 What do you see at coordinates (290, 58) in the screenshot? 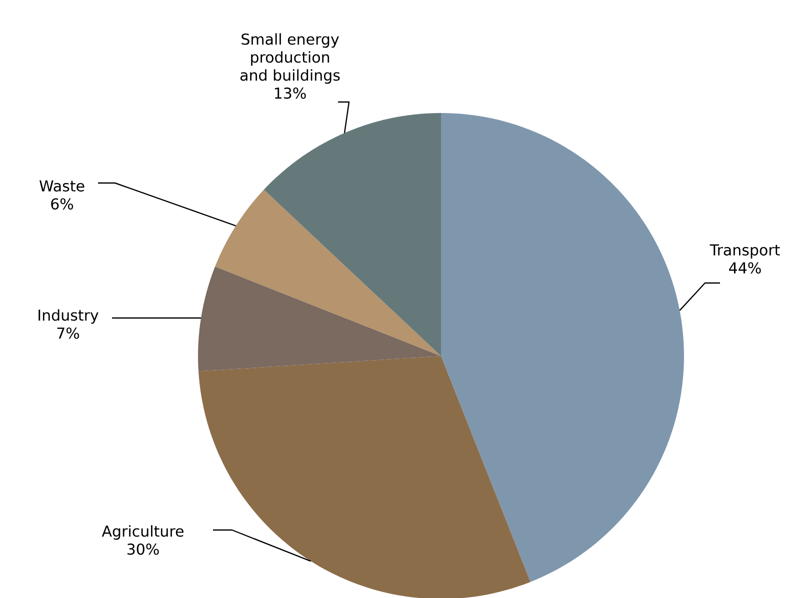
I see `slice-label: Small energy production and buildings` at bounding box center [290, 58].